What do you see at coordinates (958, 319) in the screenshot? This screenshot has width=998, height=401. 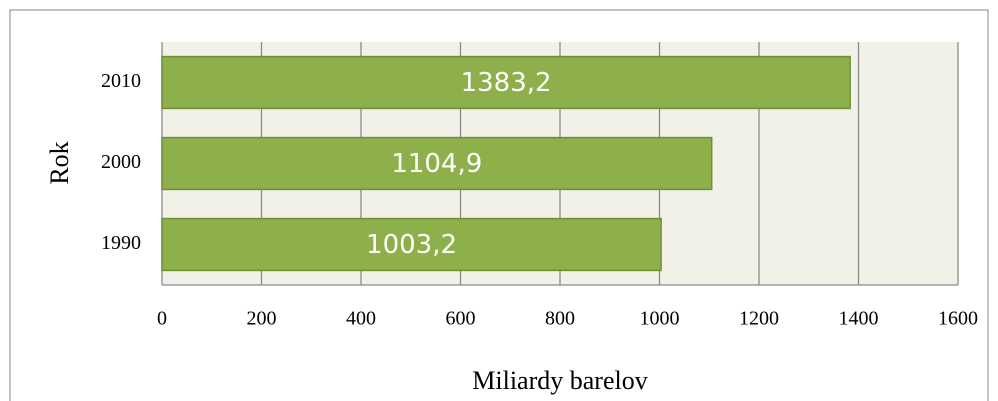 I see `x-tick-label: 1600` at bounding box center [958, 319].